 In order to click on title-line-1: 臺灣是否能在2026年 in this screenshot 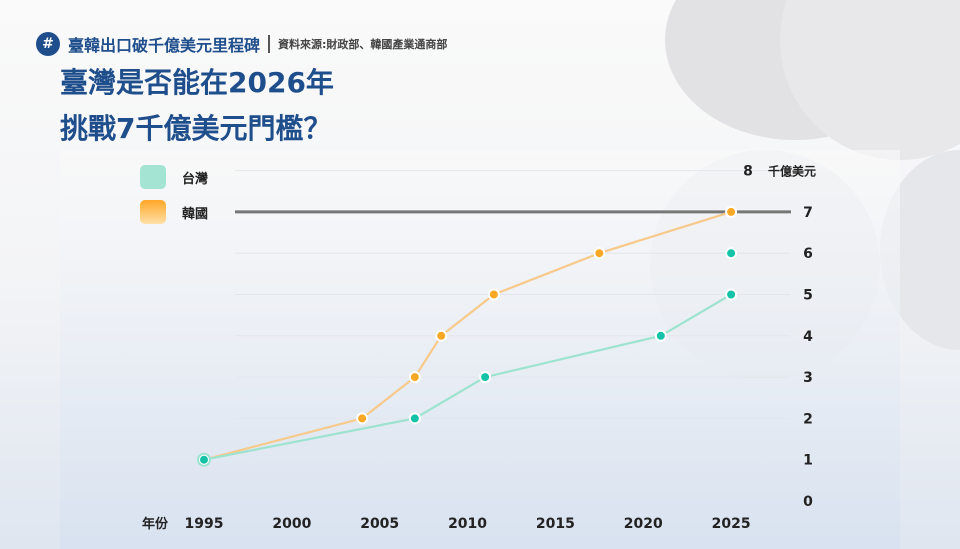, I will do `click(197, 82)`.